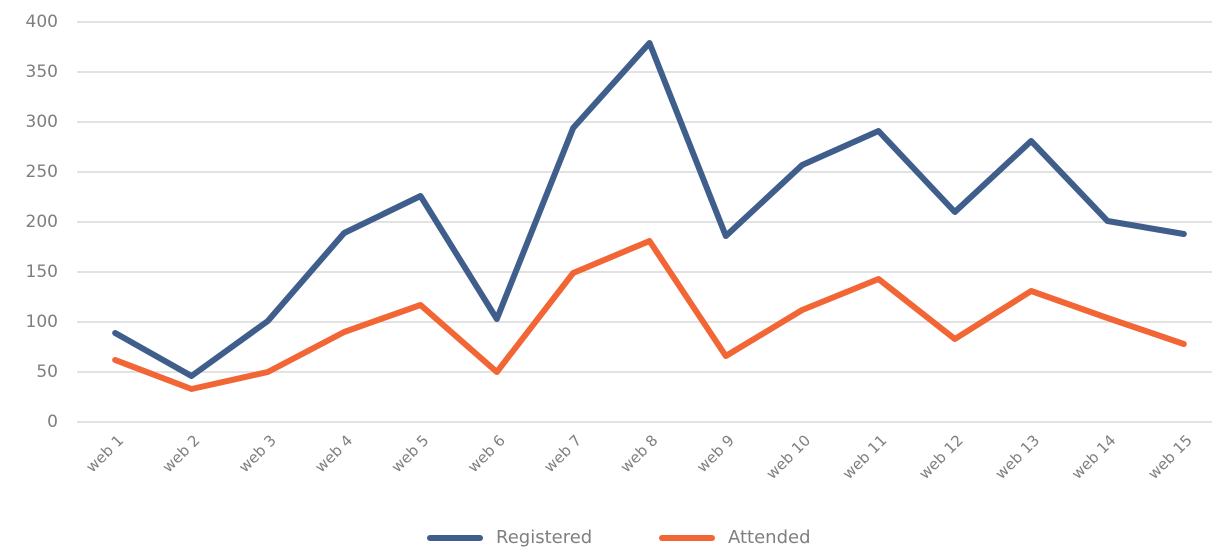  What do you see at coordinates (639, 453) in the screenshot?
I see `x-tick-label: web 8` at bounding box center [639, 453].